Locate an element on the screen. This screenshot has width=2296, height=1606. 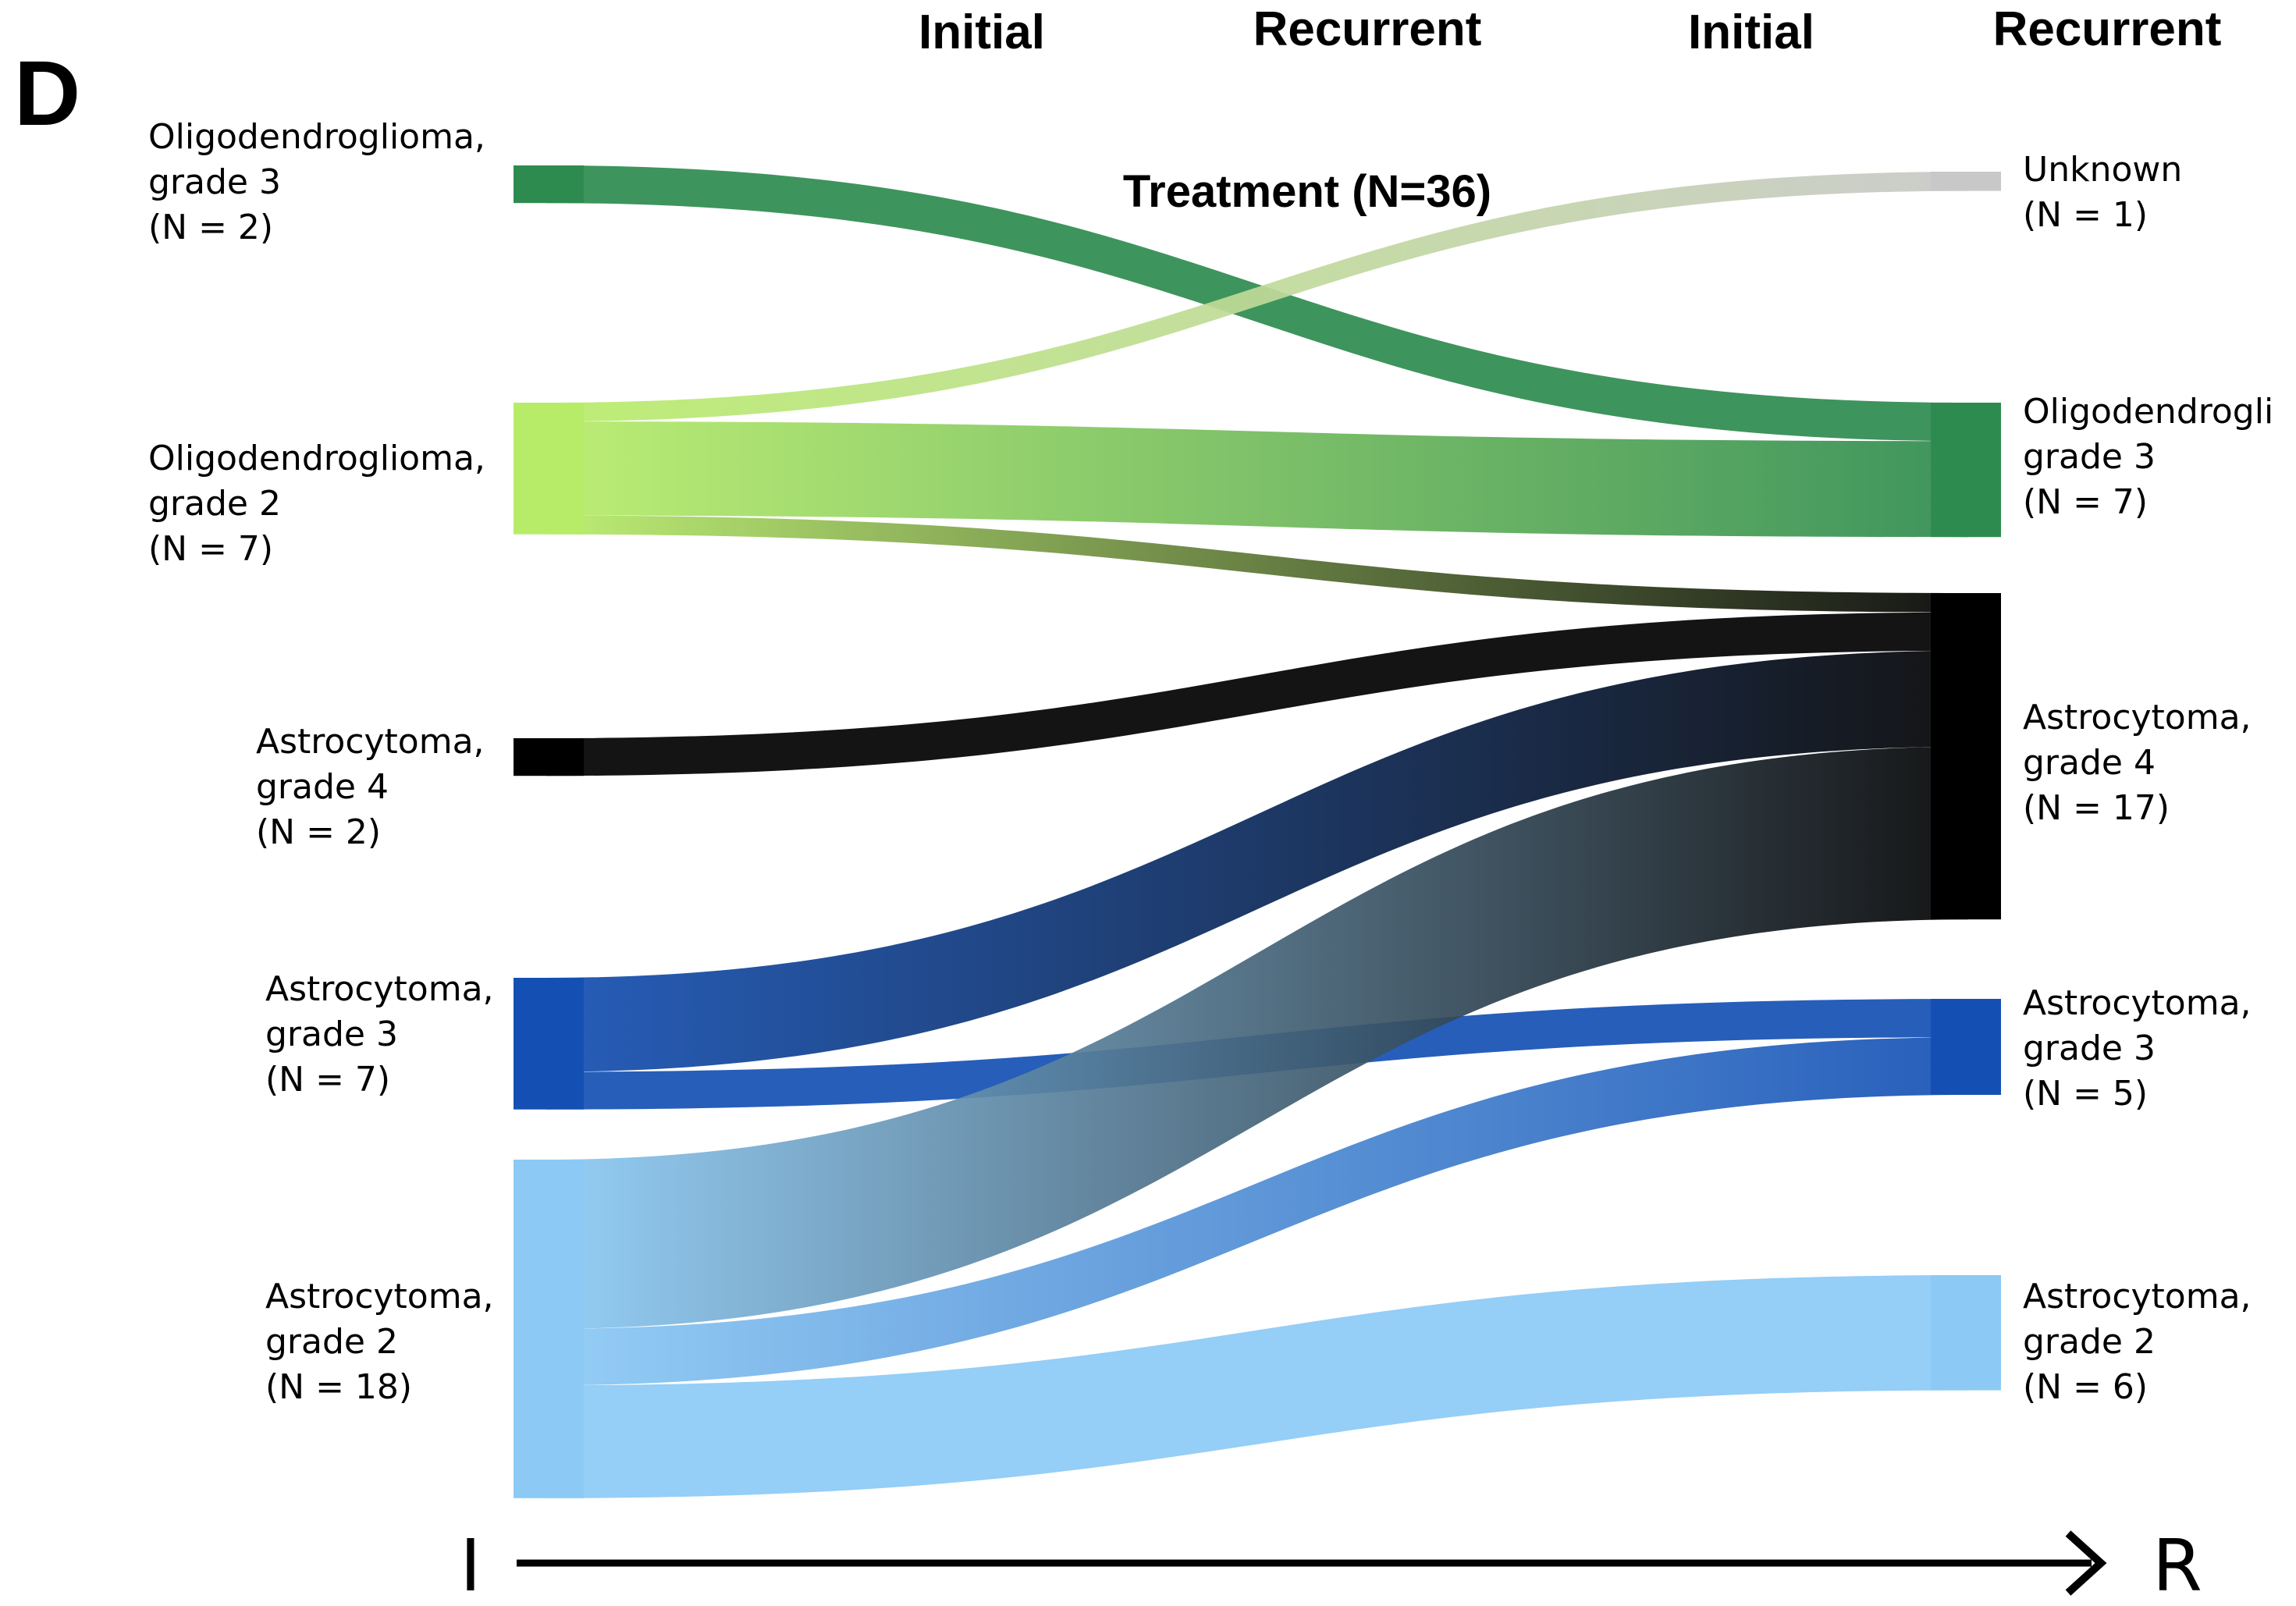
flow-i_o2-to-r_a4 is located at coordinates (1257, 564).